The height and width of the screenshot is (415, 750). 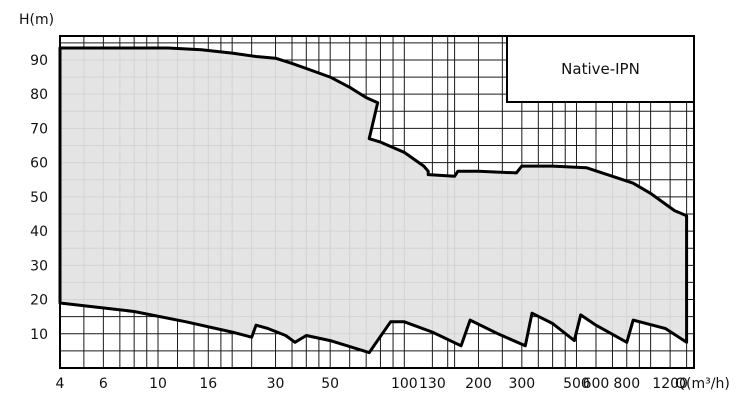 I want to click on y-axis-ticks: 10 20 30 40 50 60 70 80 90, so click(x=39, y=198).